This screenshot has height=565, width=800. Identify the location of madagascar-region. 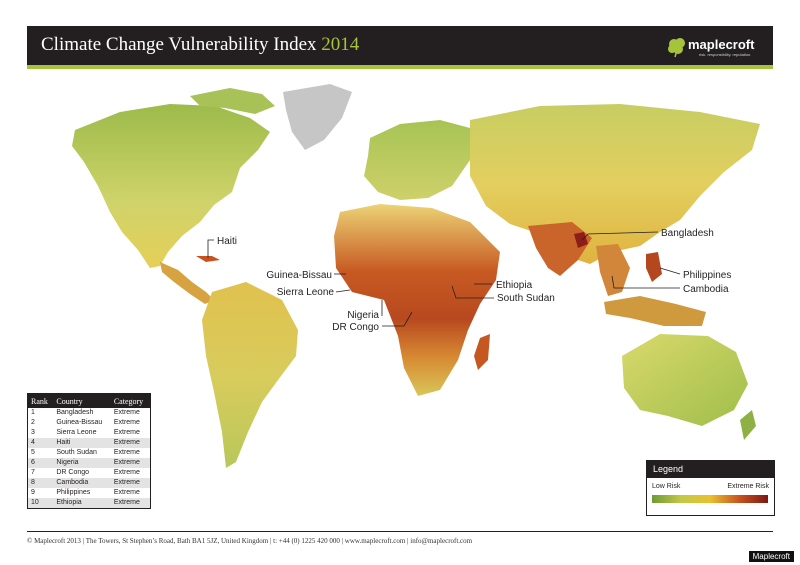
(482, 352).